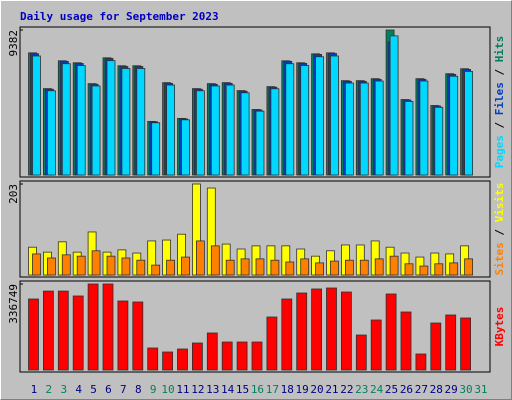 The image size is (512, 400). What do you see at coordinates (406, 389) in the screenshot?
I see `x-tick-label: 26` at bounding box center [406, 389].